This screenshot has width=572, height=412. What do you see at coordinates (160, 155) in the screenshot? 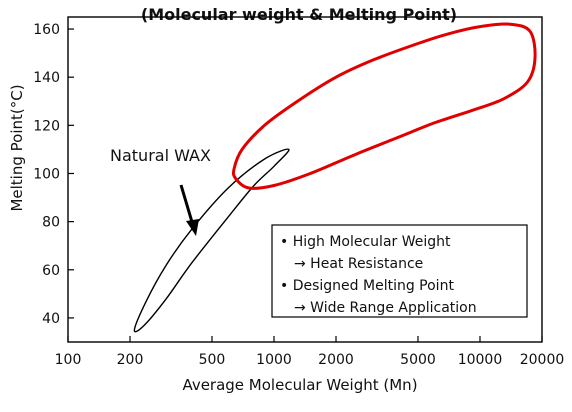
I see `natural-wax-label: Natural WAX` at bounding box center [160, 155].